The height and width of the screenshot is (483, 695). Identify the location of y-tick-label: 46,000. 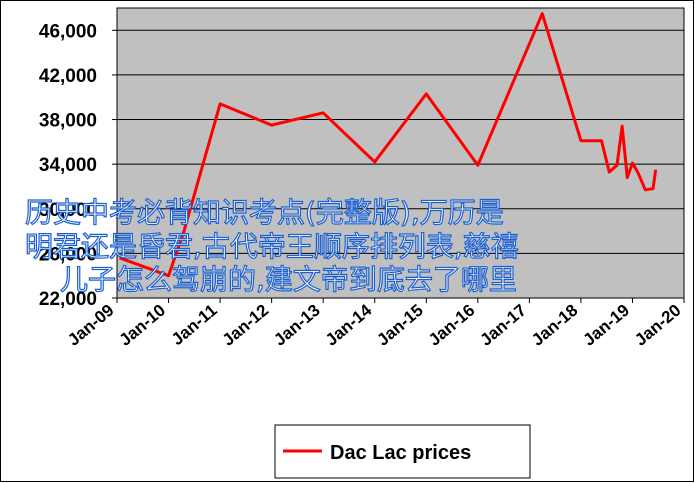
(68, 31).